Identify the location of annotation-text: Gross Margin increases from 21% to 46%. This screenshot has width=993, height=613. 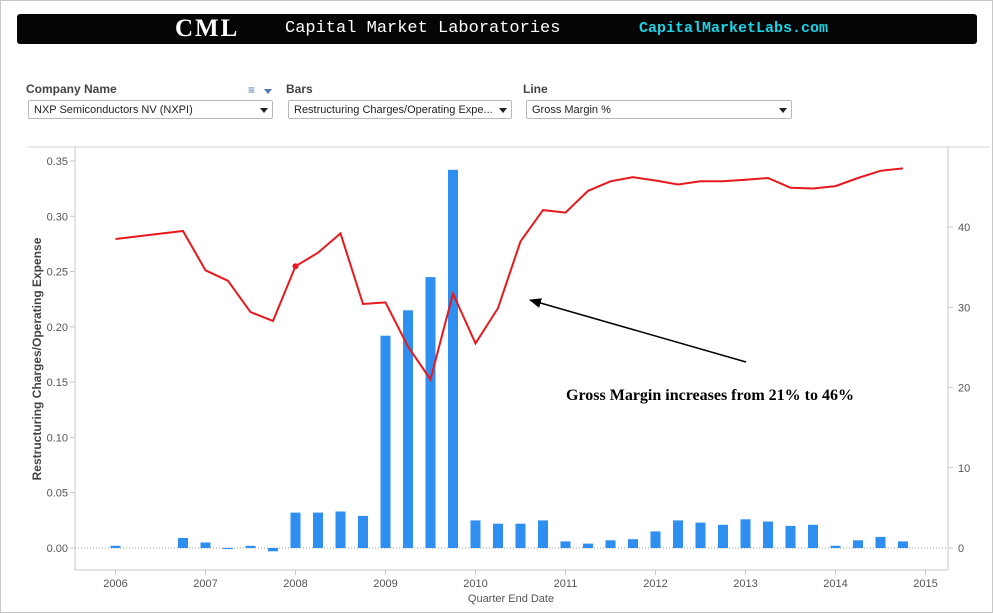
(710, 395).